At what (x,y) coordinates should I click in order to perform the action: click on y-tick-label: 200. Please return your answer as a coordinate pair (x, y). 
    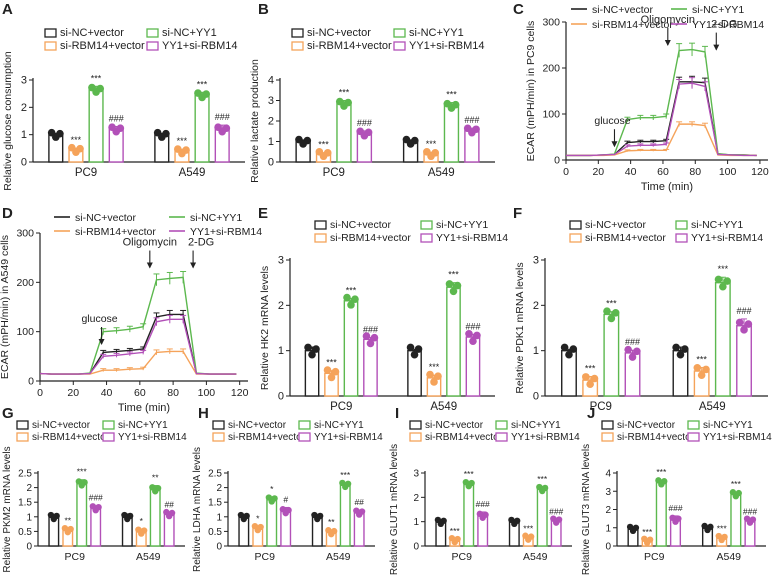
    Looking at the image, I should click on (25, 283).